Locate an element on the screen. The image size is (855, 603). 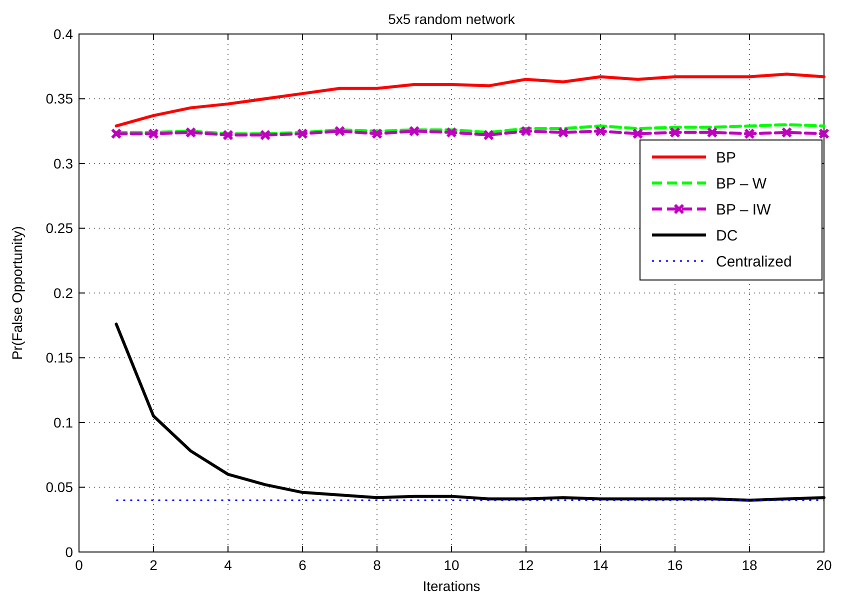
legend-label: BP – IW is located at coordinates (744, 209).